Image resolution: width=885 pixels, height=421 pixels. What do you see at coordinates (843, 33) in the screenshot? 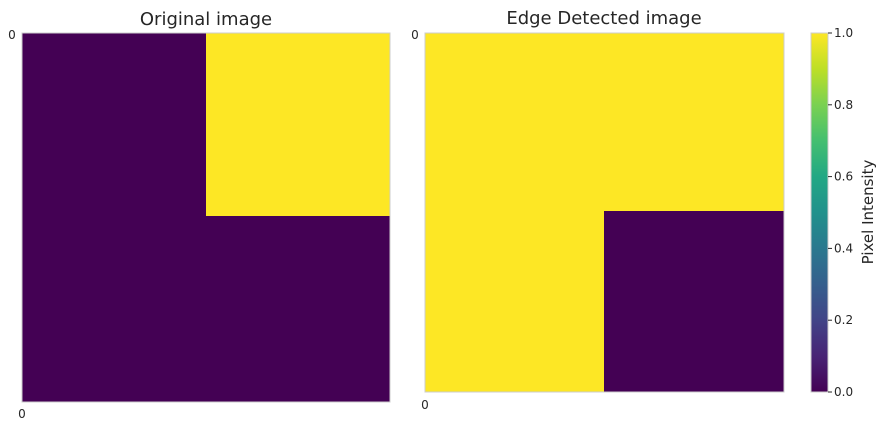
I see `colorbar-tick-label: 1.0` at bounding box center [843, 33].